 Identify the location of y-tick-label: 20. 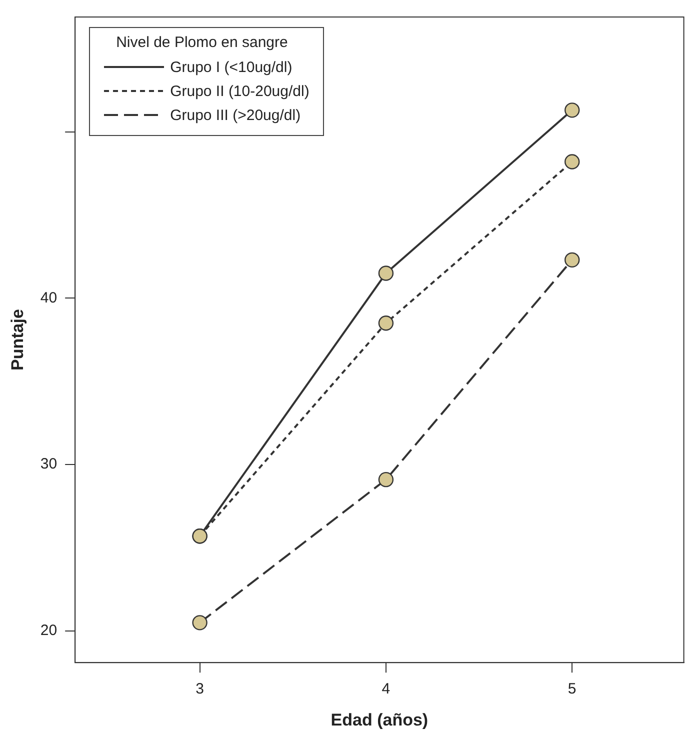
(49, 631).